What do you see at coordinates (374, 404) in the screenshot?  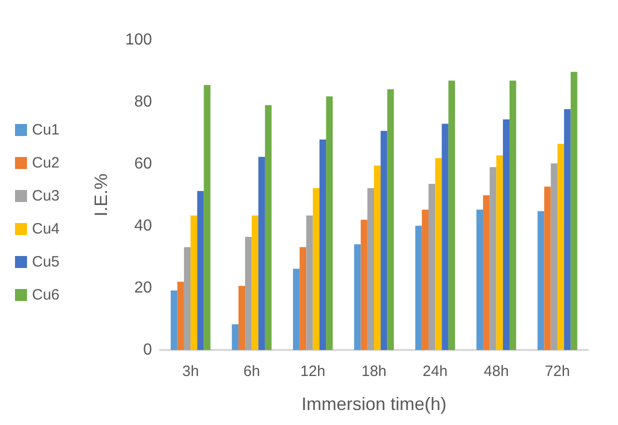 I see `x-axis-title: Immersion time(h)` at bounding box center [374, 404].